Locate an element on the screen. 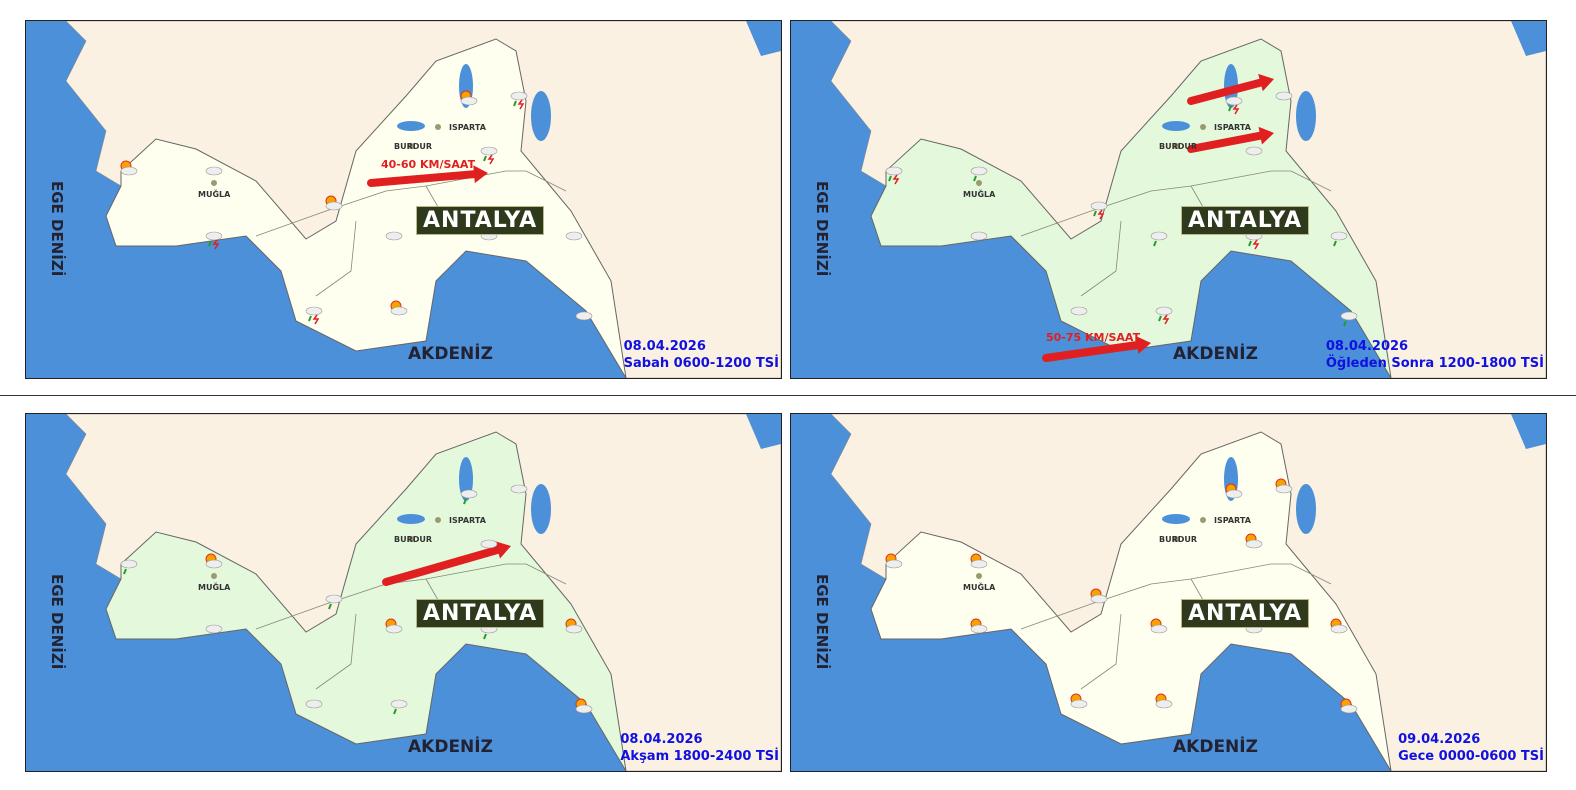  forecast-period: Sabah 0600-1200 TSİ is located at coordinates (701, 363).